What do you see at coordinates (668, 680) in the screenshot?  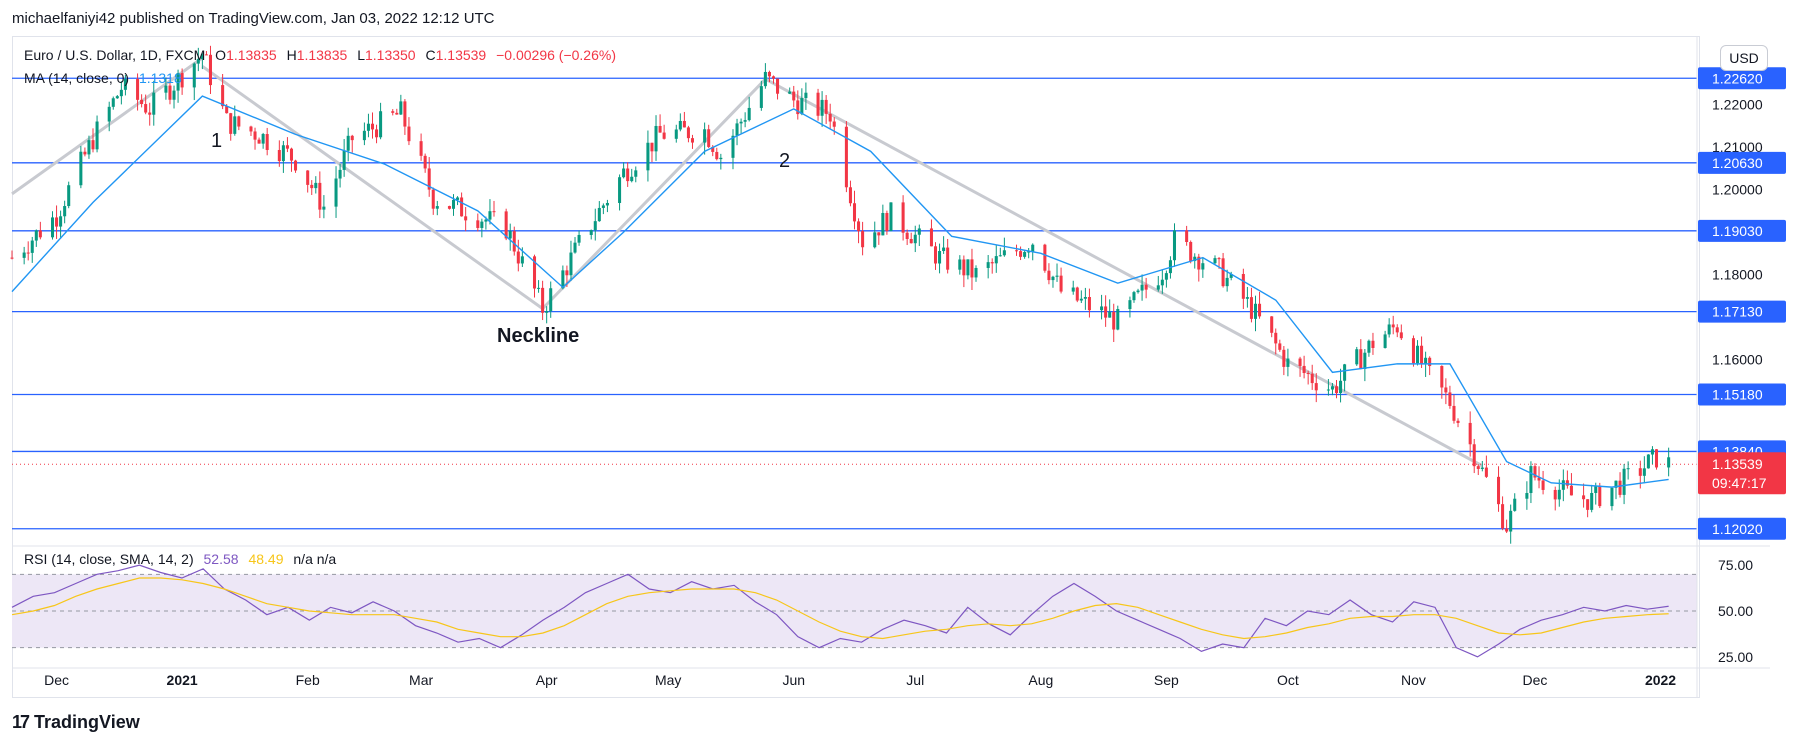 I see `time-tick-label: May` at bounding box center [668, 680].